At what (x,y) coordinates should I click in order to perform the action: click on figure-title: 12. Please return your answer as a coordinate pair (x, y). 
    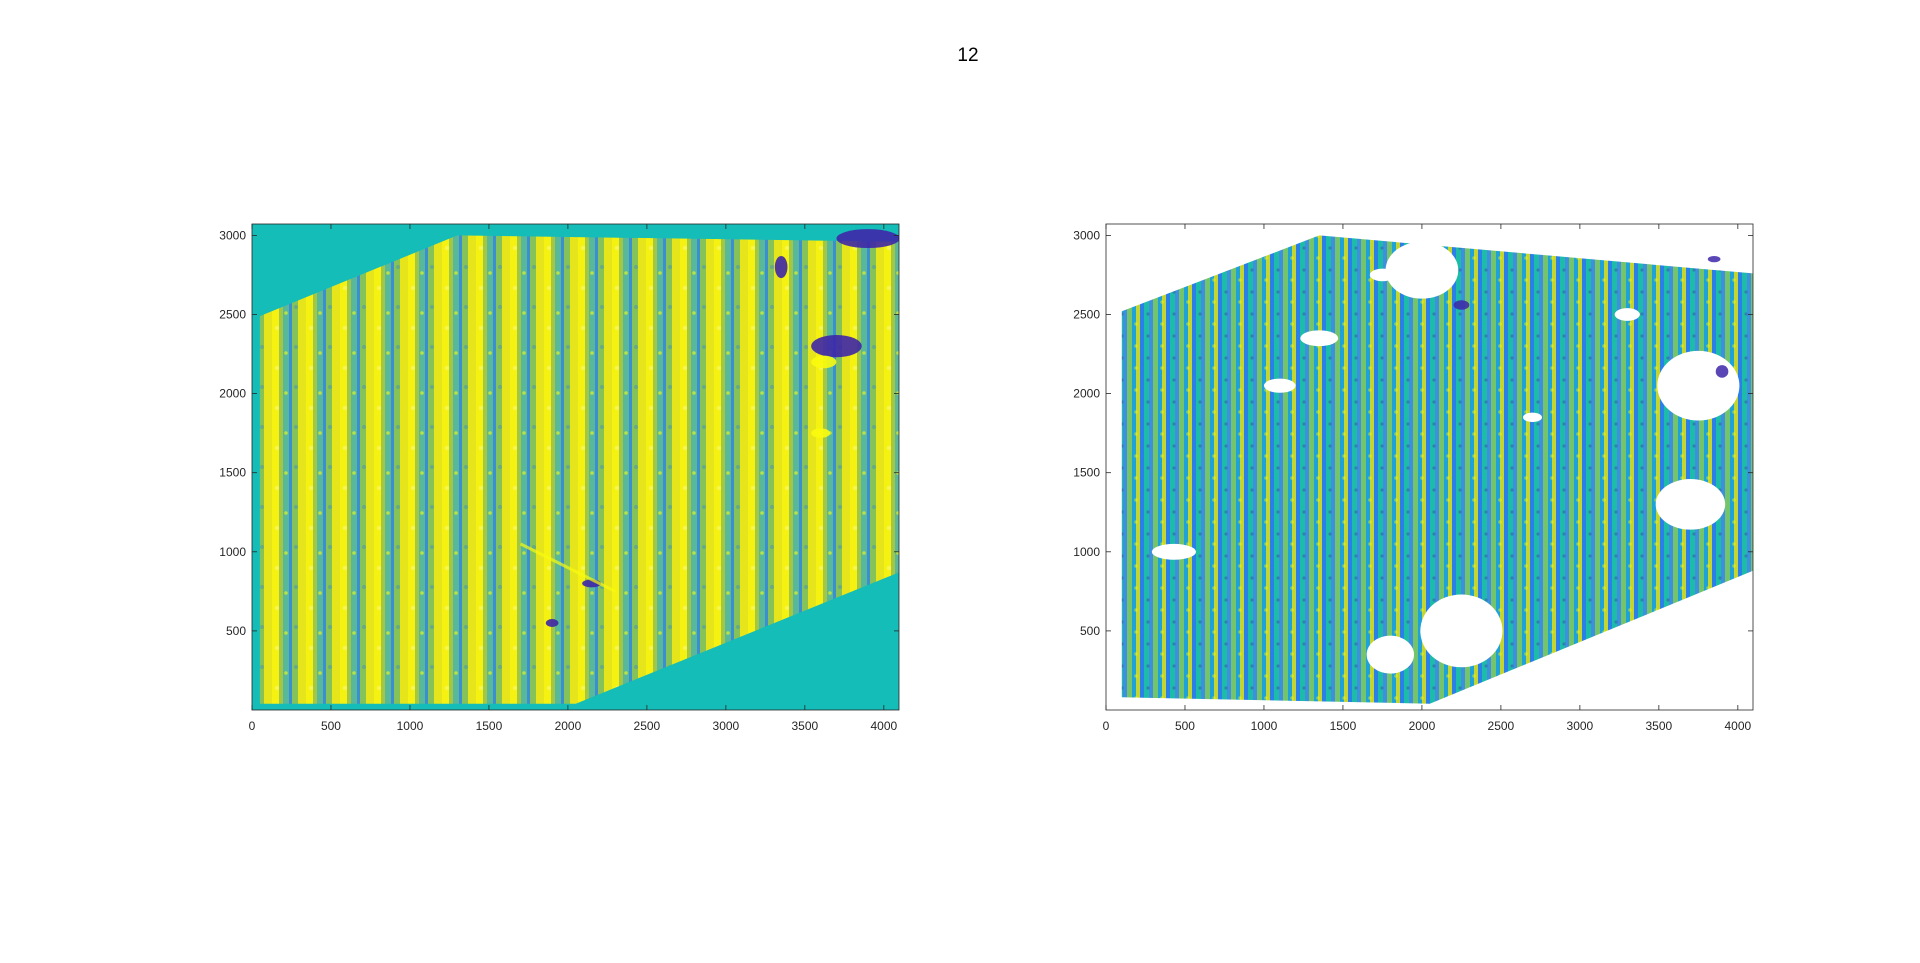
    Looking at the image, I should click on (967, 55).